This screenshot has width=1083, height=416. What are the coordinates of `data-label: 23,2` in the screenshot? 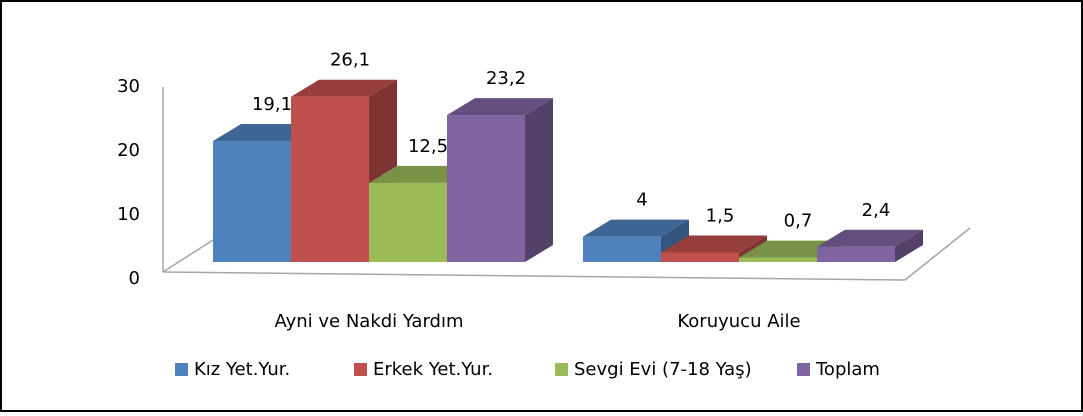 It's located at (506, 78).